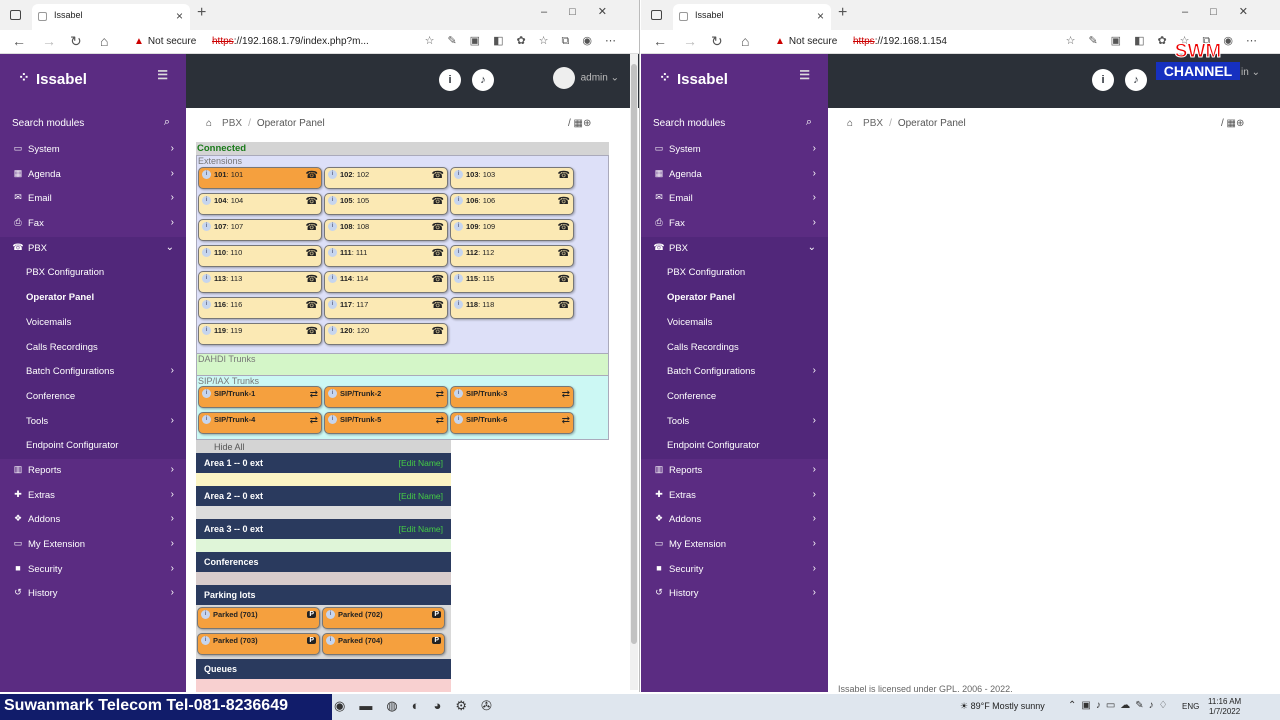 The image size is (1280, 720). I want to click on parked-slot: i Parked (703) P, so click(258, 644).